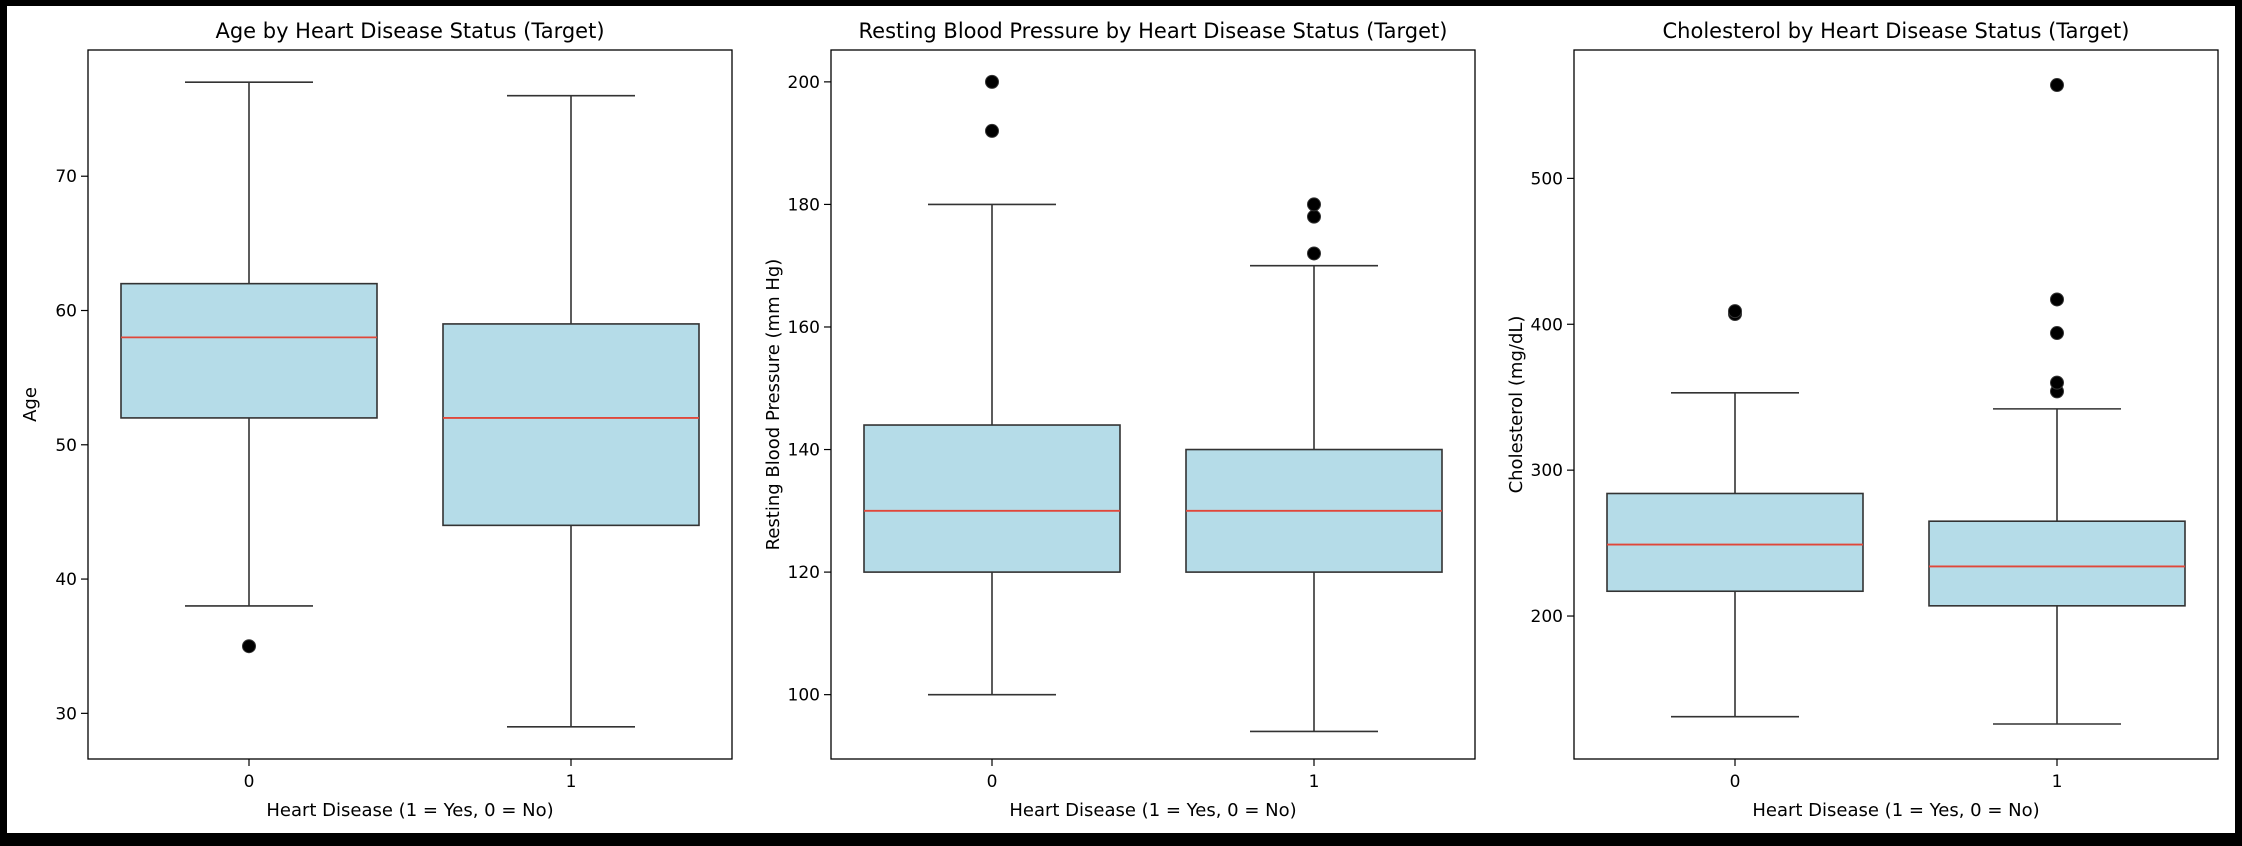 This screenshot has height=846, width=2242. I want to click on y-tick-label: 140, so click(804, 451).